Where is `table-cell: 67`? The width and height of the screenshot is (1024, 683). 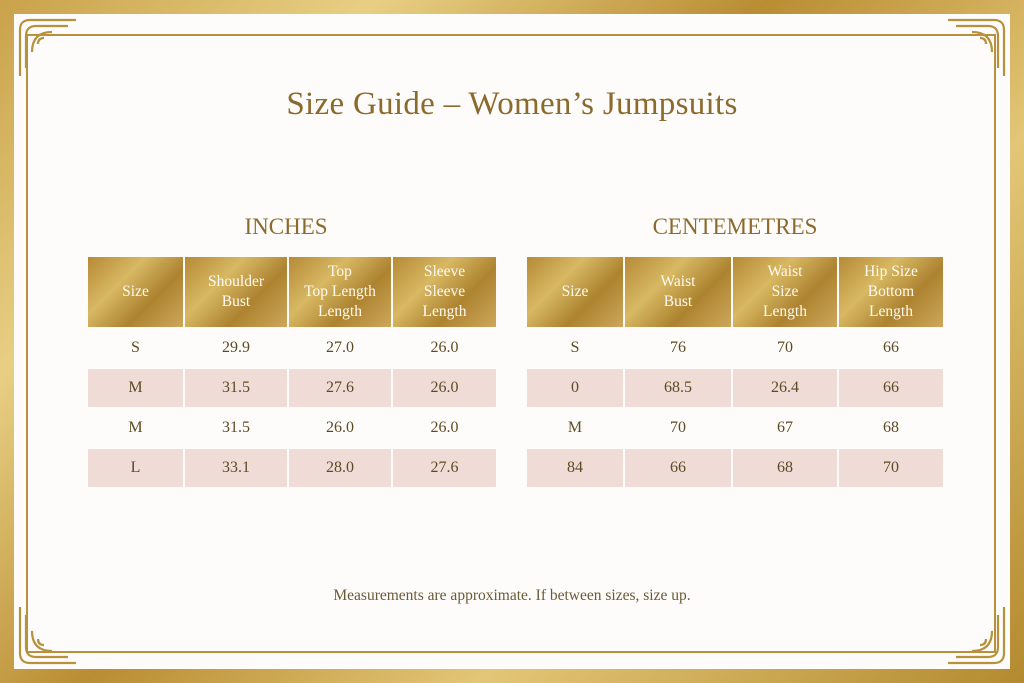
table-cell: 67 is located at coordinates (785, 427).